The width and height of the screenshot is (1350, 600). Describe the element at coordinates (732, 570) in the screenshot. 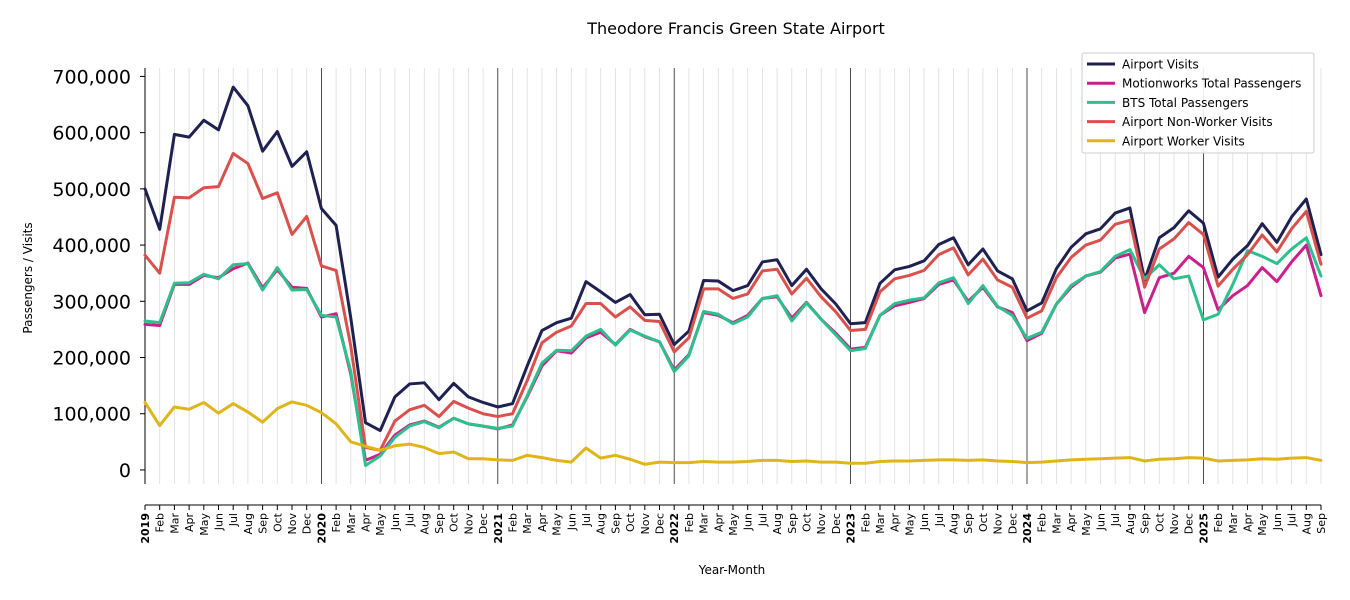

I see `x-axis-label: Year-Month` at that location.